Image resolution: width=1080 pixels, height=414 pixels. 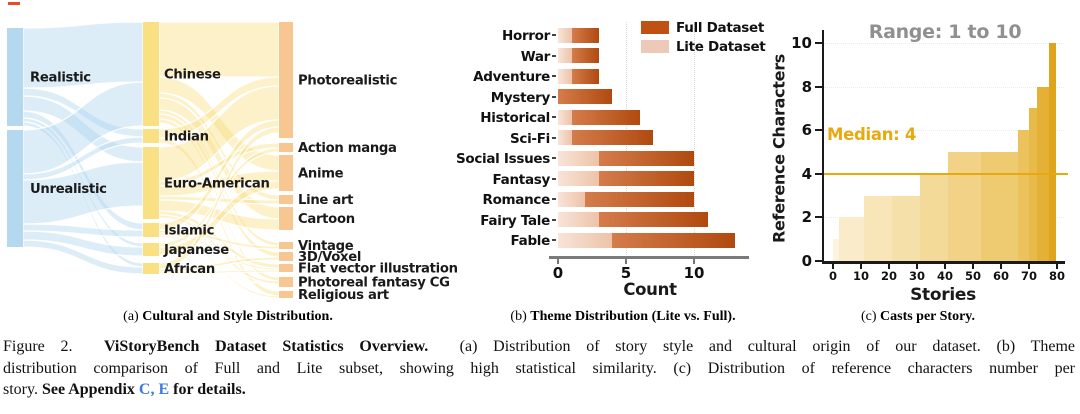 What do you see at coordinates (151, 230) in the screenshot?
I see `sankey-node-islamic` at bounding box center [151, 230].